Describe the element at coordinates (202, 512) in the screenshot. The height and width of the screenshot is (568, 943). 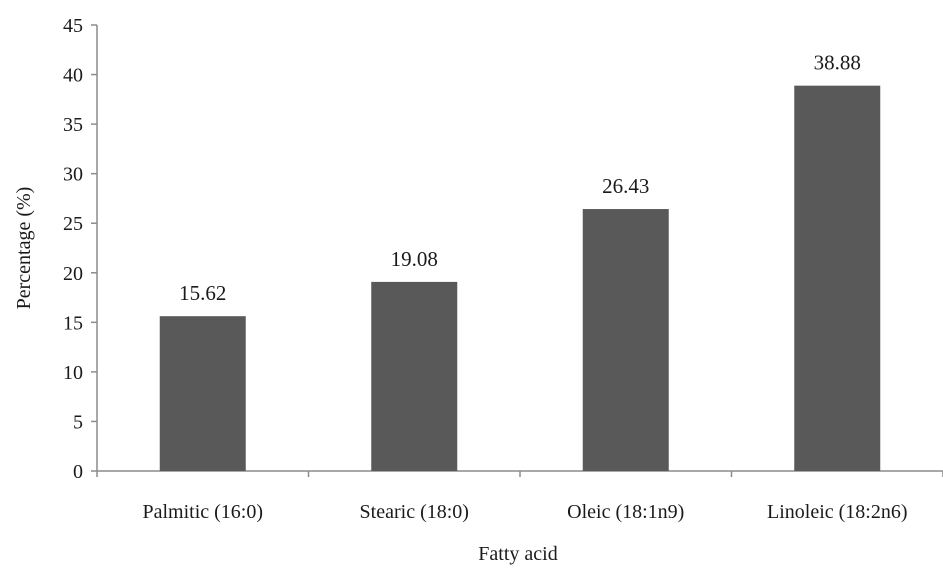
I see `x-tick-label: Palmitic (16:0)` at that location.